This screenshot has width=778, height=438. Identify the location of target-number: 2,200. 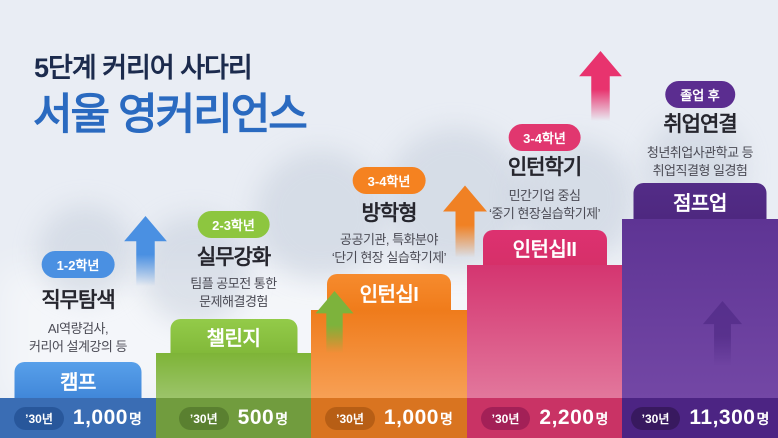
(567, 417).